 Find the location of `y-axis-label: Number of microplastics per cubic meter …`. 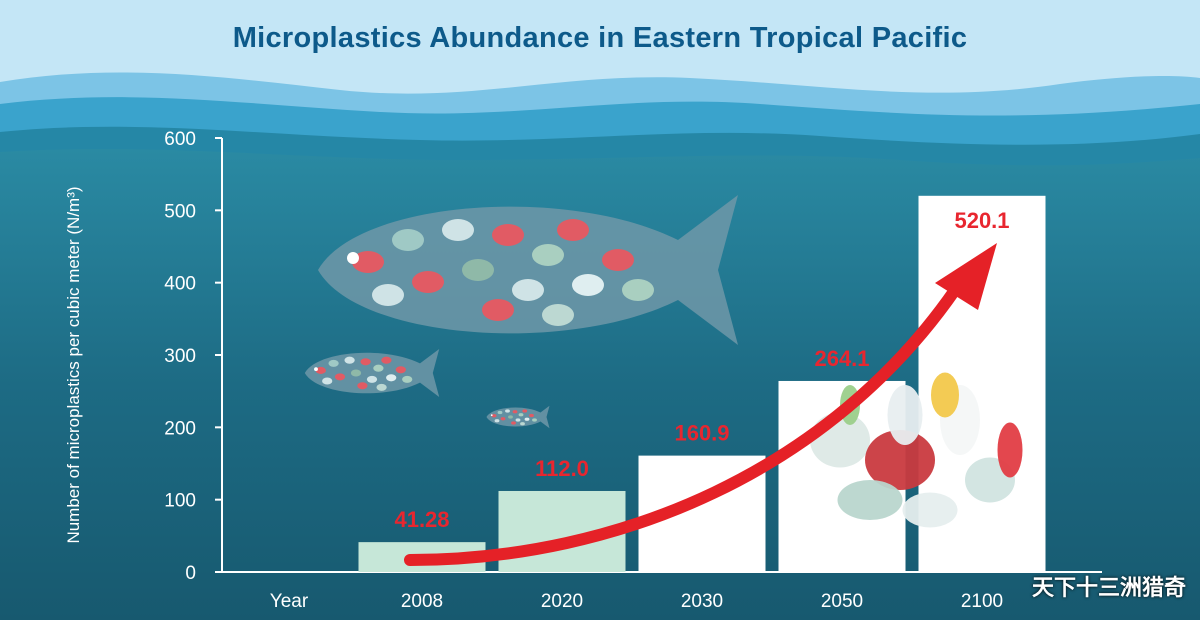

y-axis-label: Number of microplastics per cubic meter … is located at coordinates (73, 365).